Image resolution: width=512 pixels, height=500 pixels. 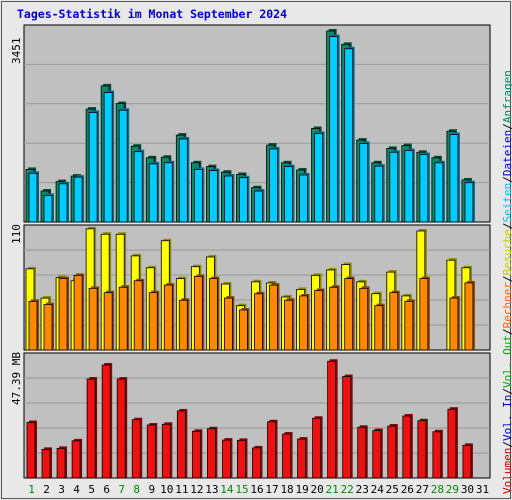 What do you see at coordinates (452, 489) in the screenshot?
I see `x-tick-label: 29` at bounding box center [452, 489].